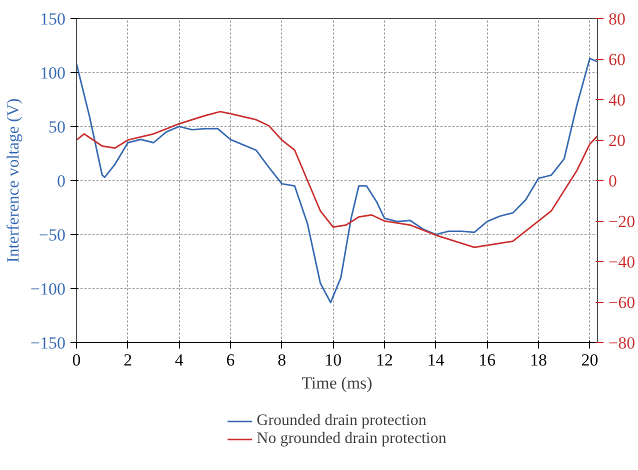 The image size is (638, 470). Describe the element at coordinates (76, 360) in the screenshot. I see `x-tick-label: 0` at that location.